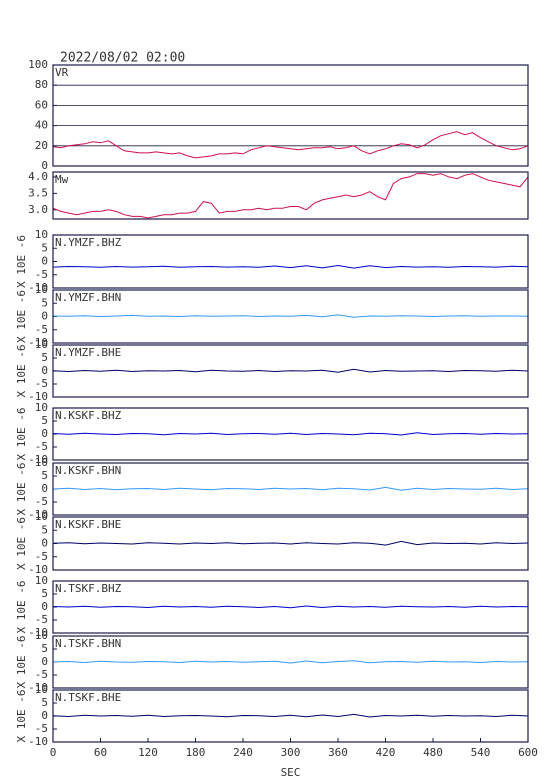  Describe the element at coordinates (88, 588) in the screenshot. I see `panel-label: N.TSKF.BHZ` at that location.